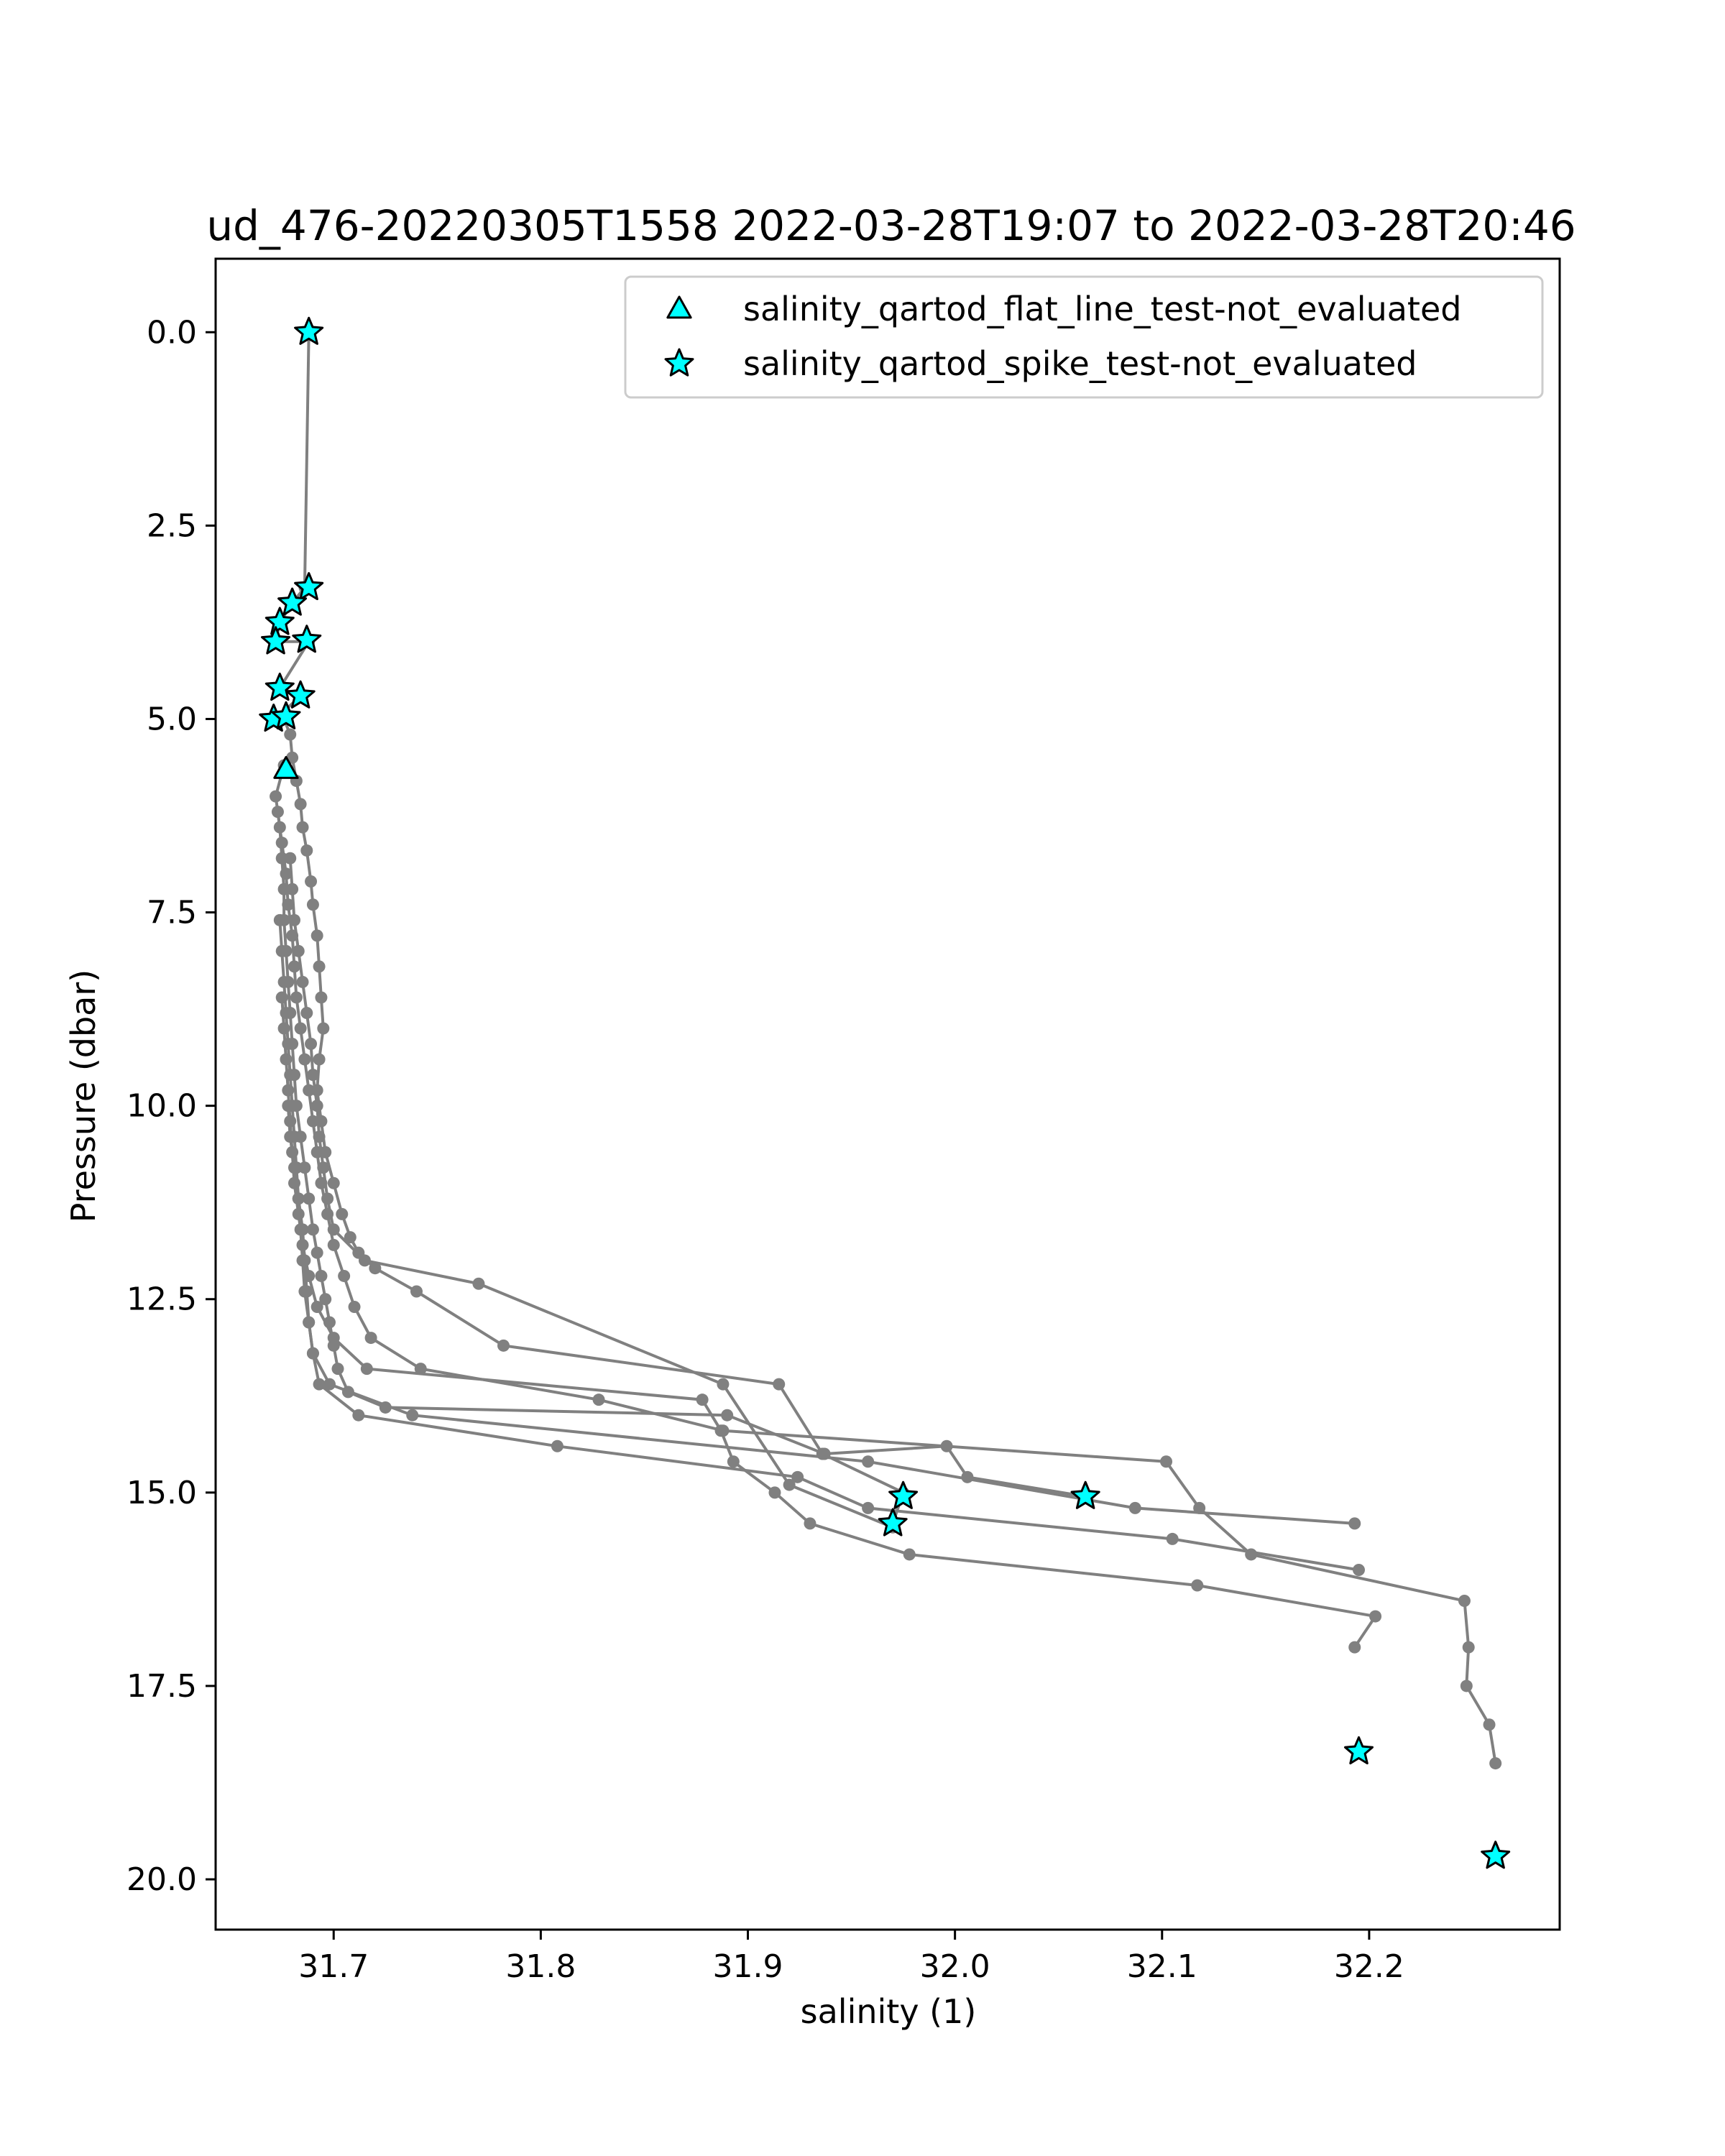 Image resolution: width=1725 pixels, height=2156 pixels. Describe the element at coordinates (172, 332) in the screenshot. I see `y-tick-label: 0.0` at that location.